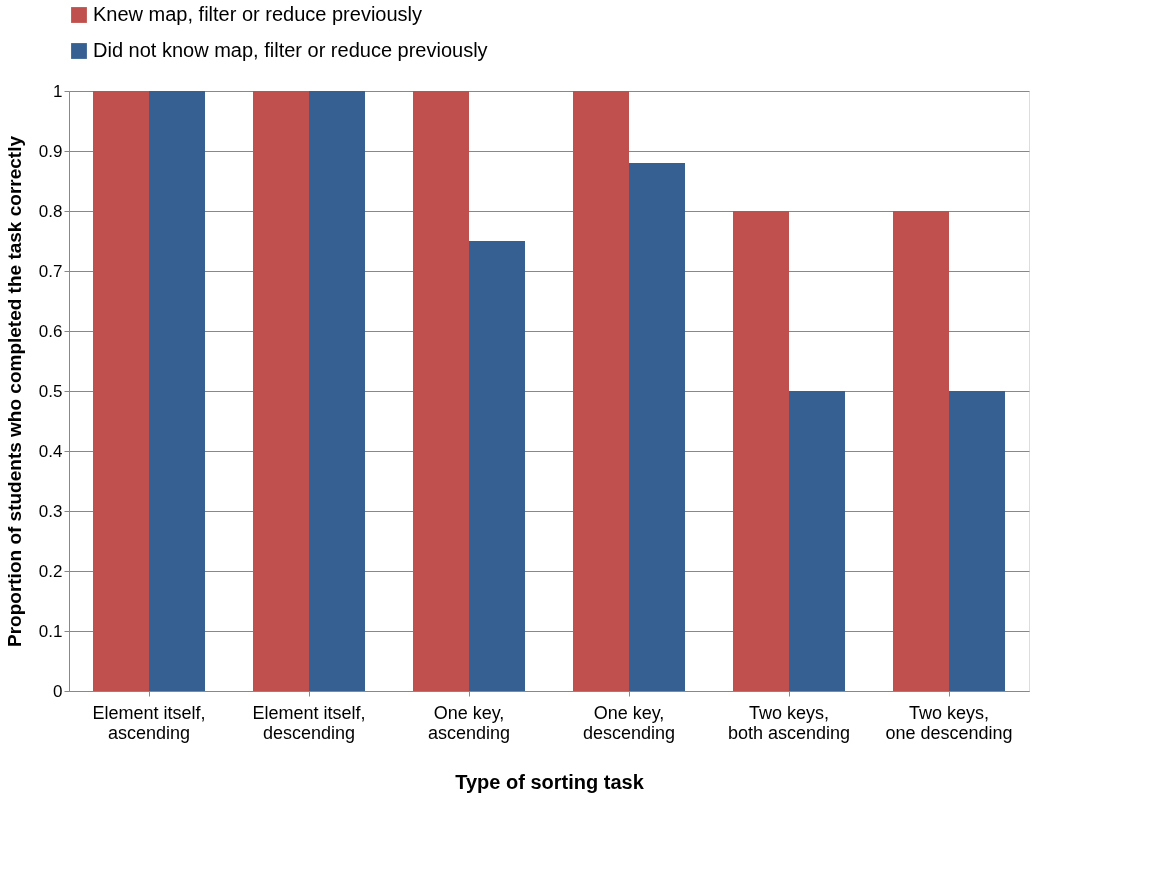  I want to click on legend-label: Knew map, filter or reduce previously, so click(258, 14).